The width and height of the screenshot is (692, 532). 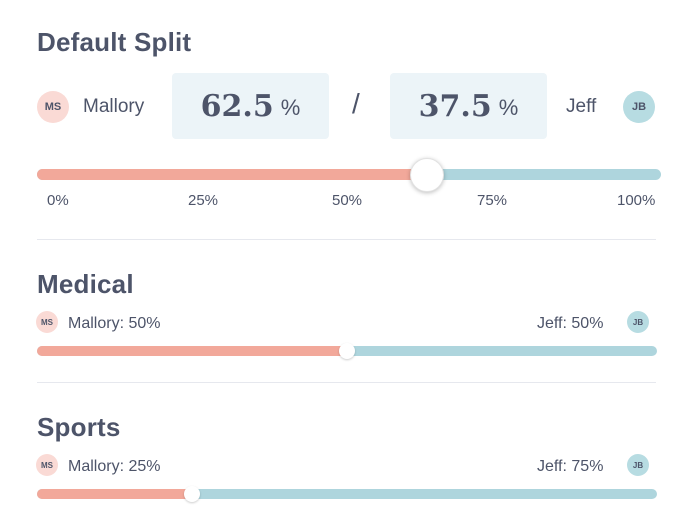 What do you see at coordinates (290, 107) in the screenshot?
I see `left-percent-unit: %` at bounding box center [290, 107].